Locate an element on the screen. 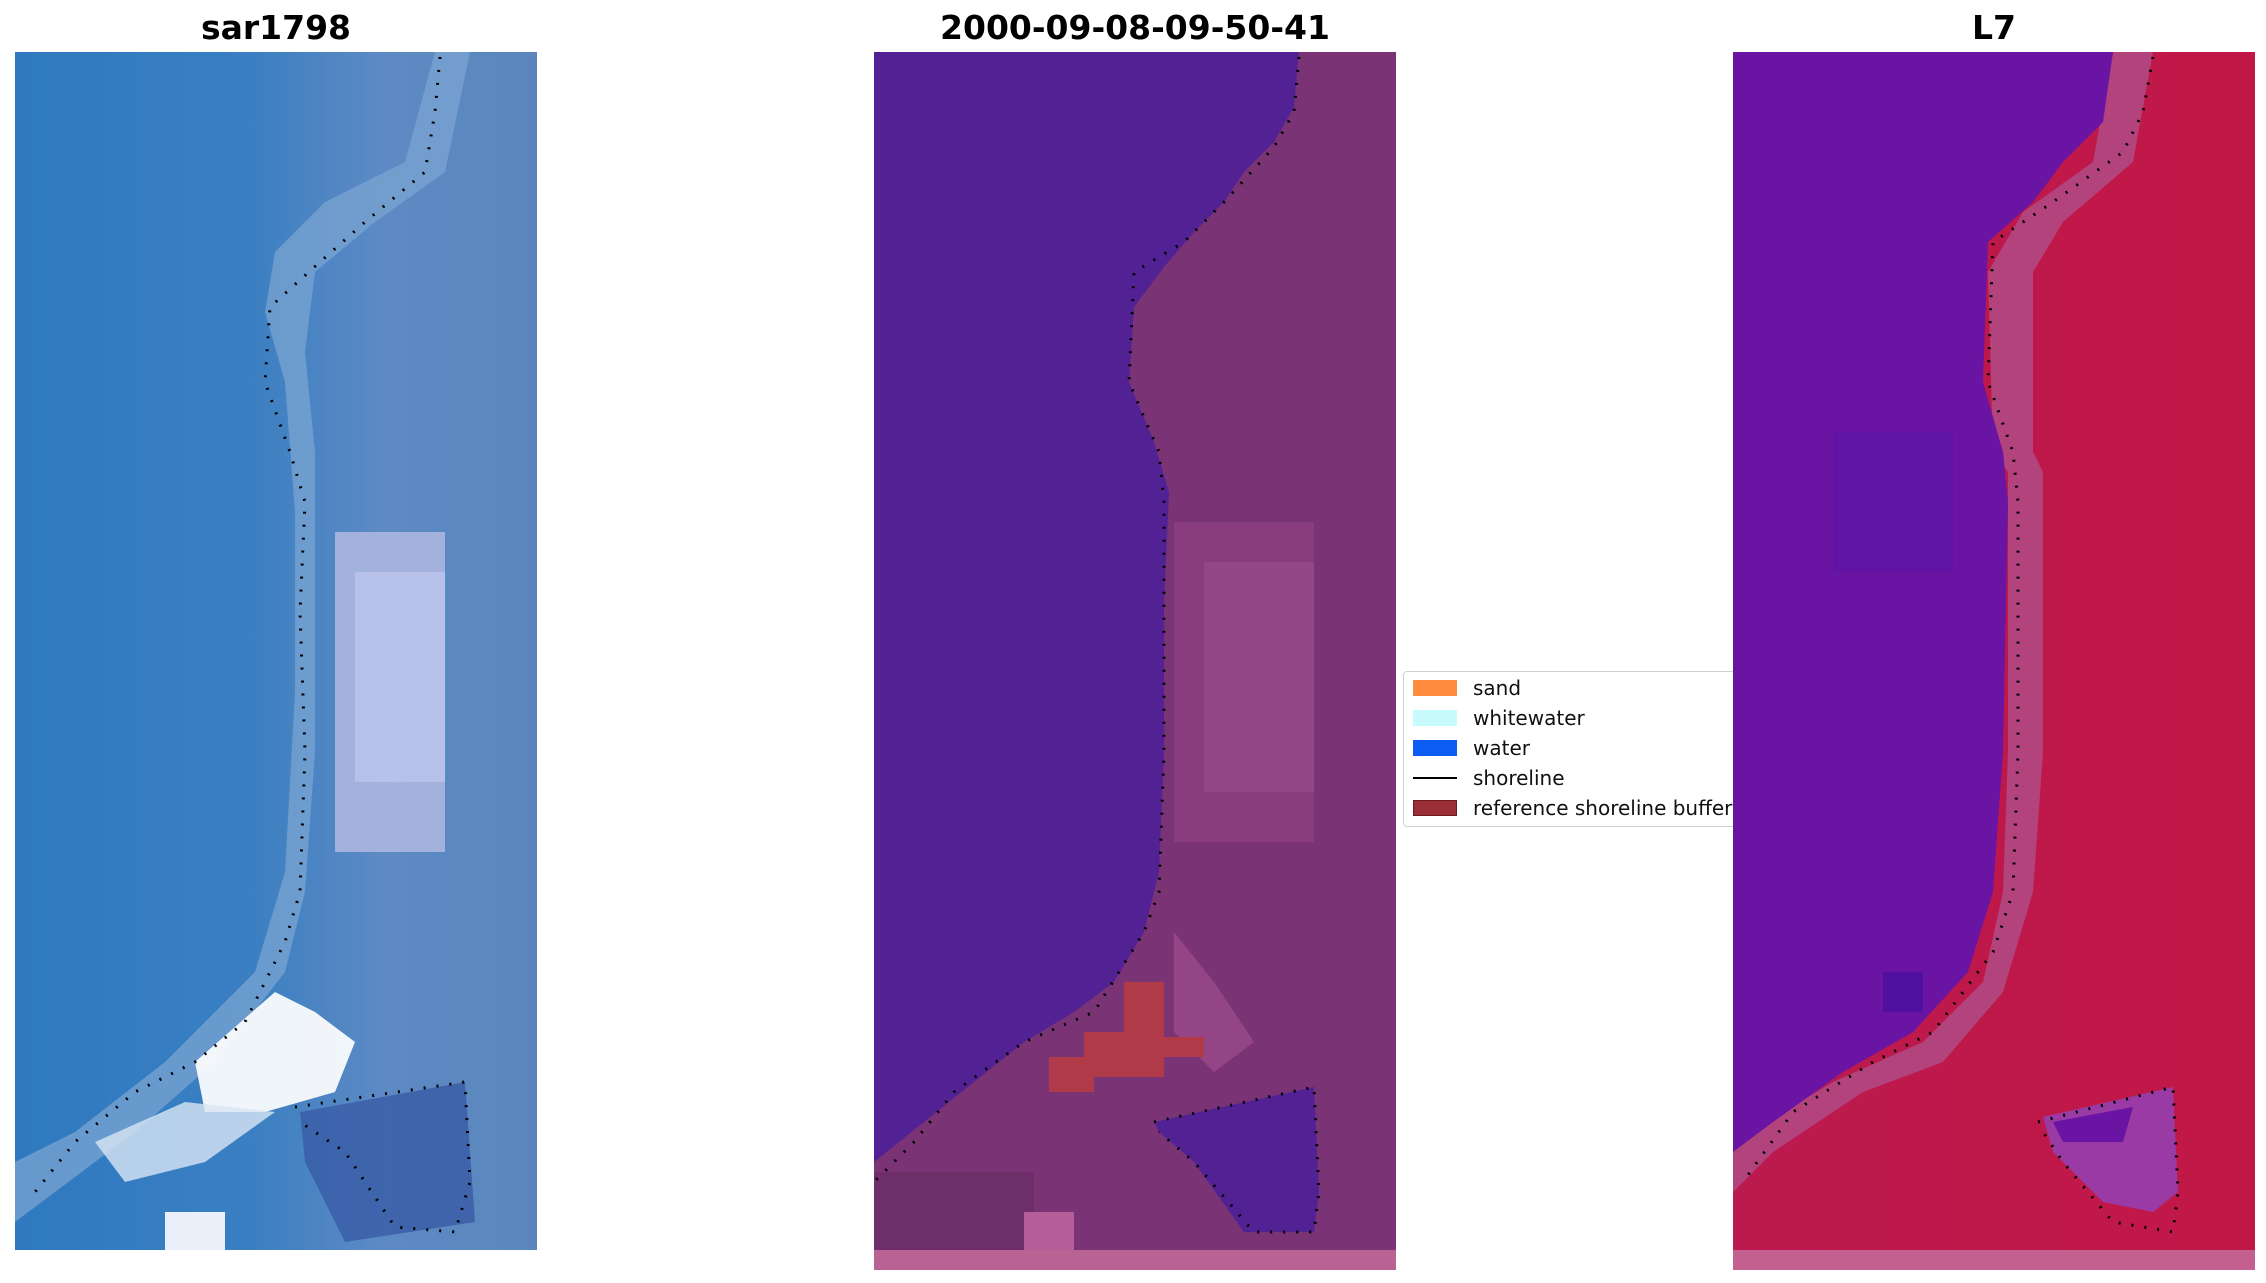 This screenshot has height=1283, width=2266. whitewater-swatch is located at coordinates (1435, 718).